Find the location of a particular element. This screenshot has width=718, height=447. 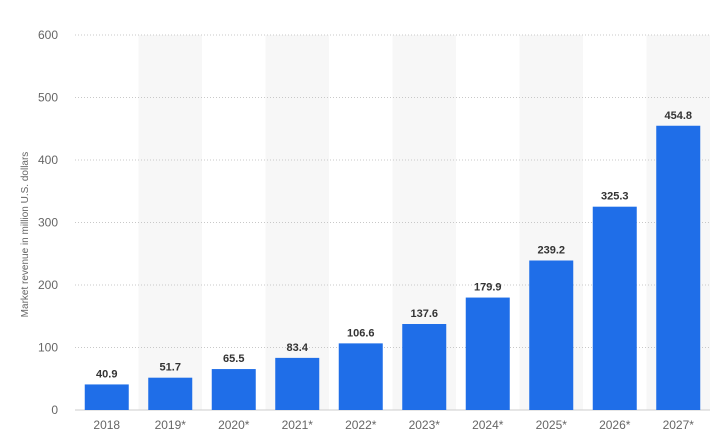

background-band is located at coordinates (170, 222).